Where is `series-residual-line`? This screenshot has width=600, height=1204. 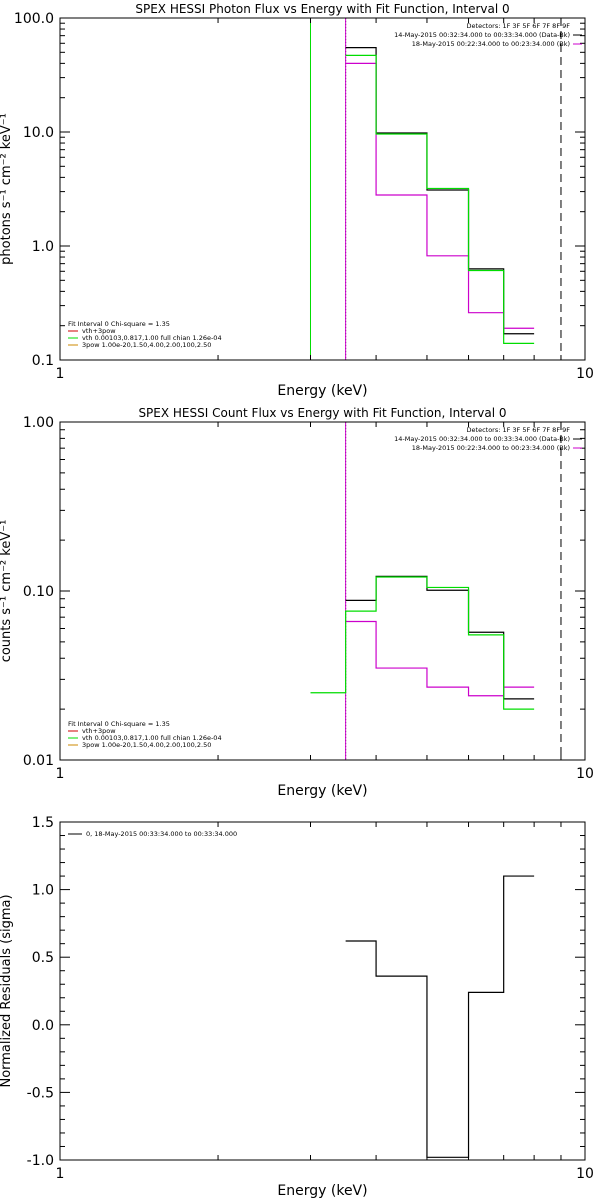 series-residual-line is located at coordinates (440, 1016).